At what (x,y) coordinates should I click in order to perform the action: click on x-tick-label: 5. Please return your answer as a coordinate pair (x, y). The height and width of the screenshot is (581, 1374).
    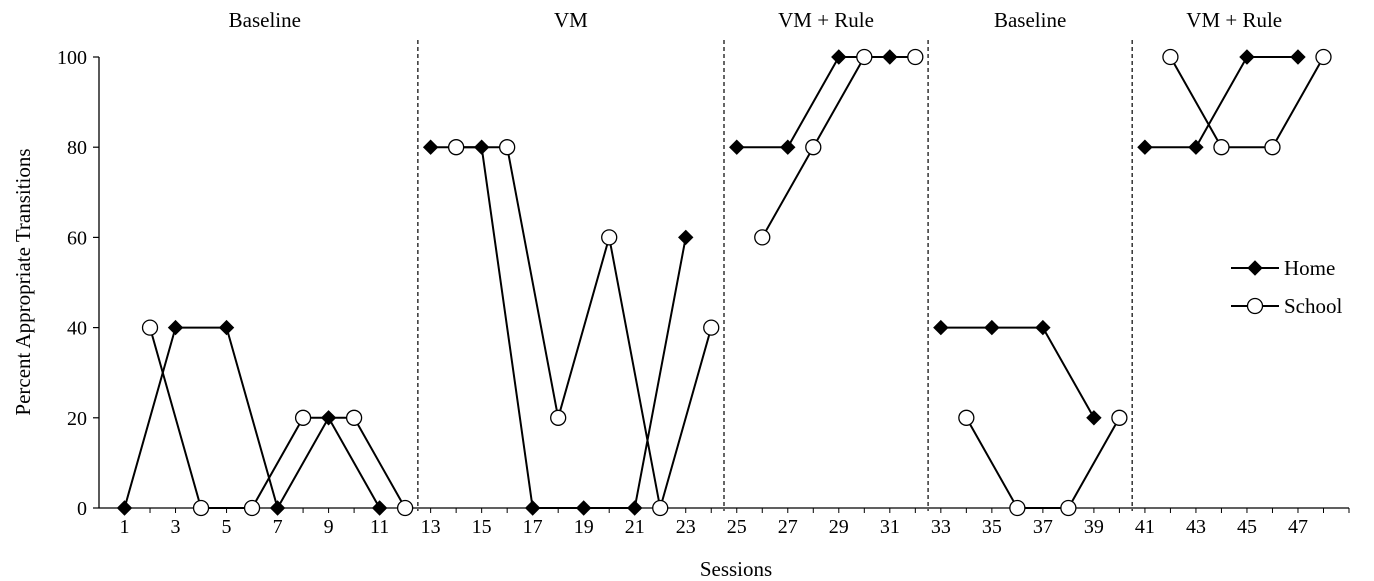
    Looking at the image, I should click on (227, 527).